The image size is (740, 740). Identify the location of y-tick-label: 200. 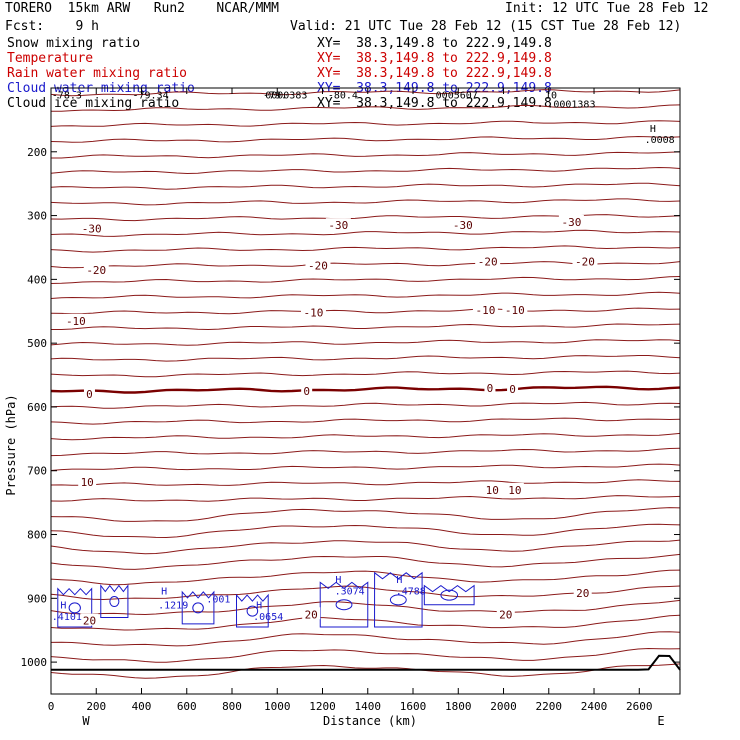
(37, 152).